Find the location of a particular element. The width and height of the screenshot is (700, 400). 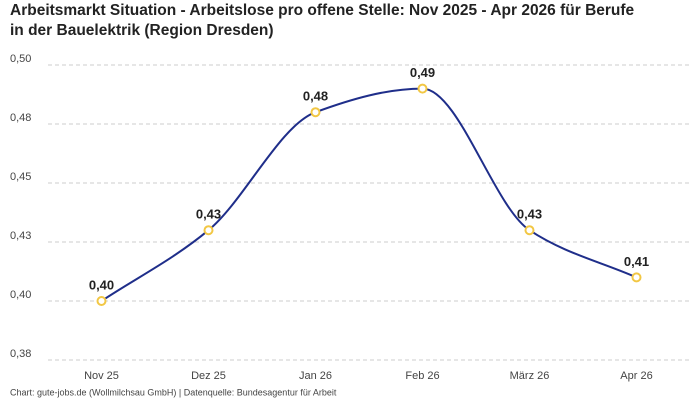

y-tick-label: 0,38 is located at coordinates (20, 354).